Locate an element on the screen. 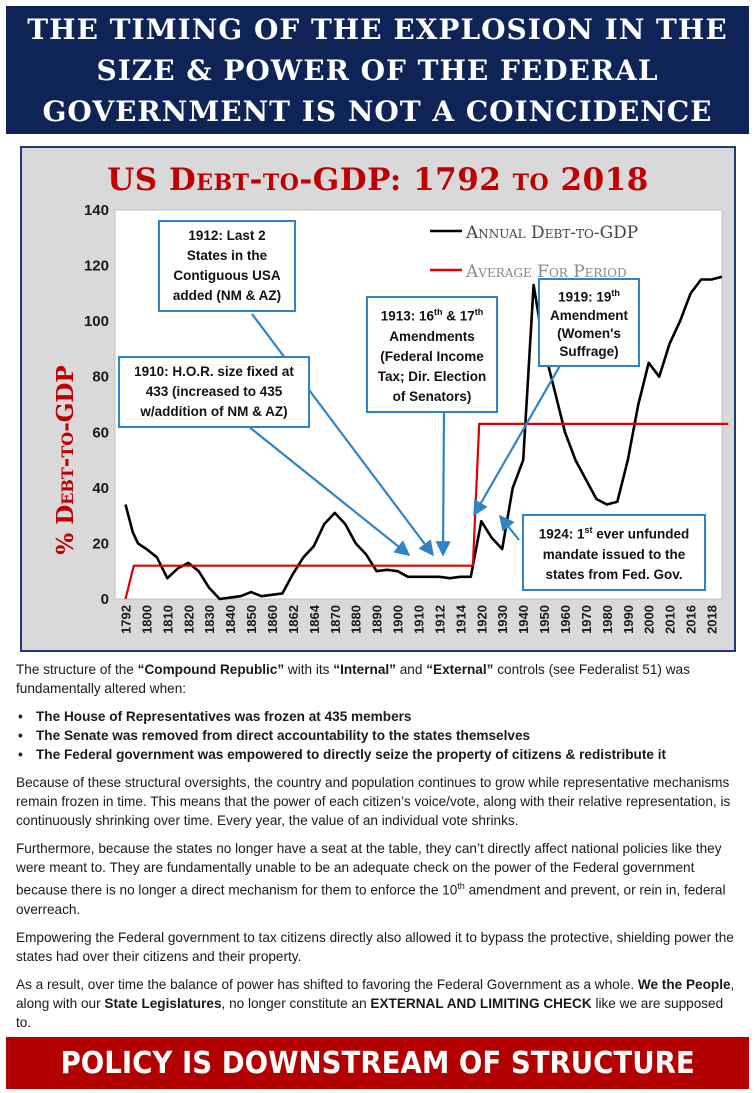 The height and width of the screenshot is (1093, 755). callout-1924-line: states from Fed. Gov. is located at coordinates (614, 574).